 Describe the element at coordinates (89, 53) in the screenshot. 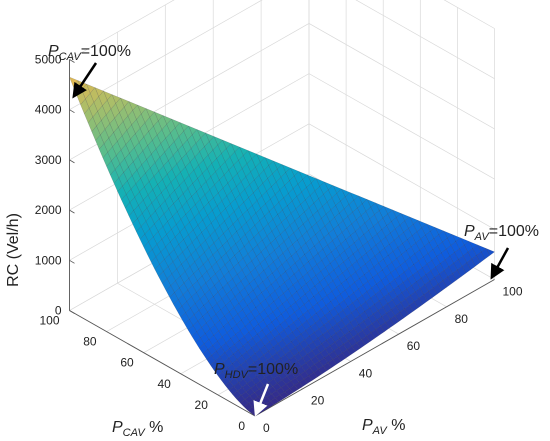

I see `cav-annotation: PCAV=100%` at that location.